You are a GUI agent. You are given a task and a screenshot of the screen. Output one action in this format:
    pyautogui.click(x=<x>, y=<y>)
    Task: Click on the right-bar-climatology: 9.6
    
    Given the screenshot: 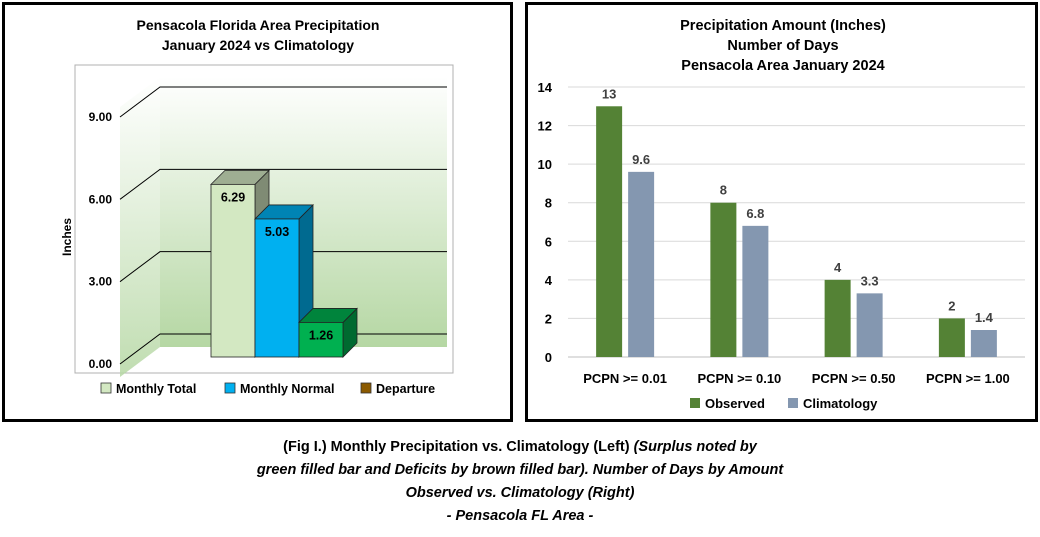 What is the action you would take?
    pyautogui.click(x=641, y=254)
    